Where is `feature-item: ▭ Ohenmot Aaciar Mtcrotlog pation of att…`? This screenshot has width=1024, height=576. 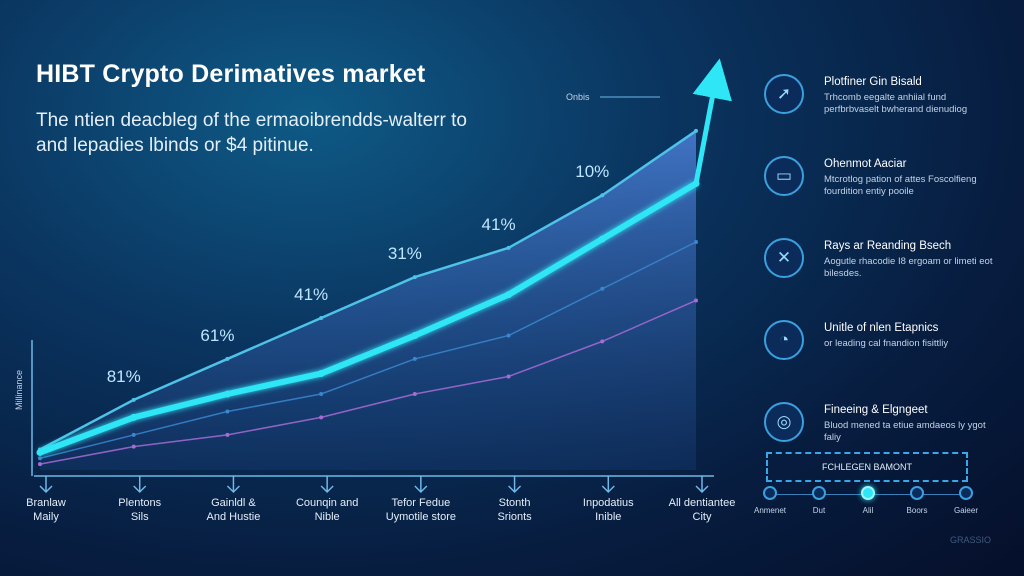
feature-item: ▭ Ohenmot Aaciar Mtcrotlog pation of att… is located at coordinates (878, 183).